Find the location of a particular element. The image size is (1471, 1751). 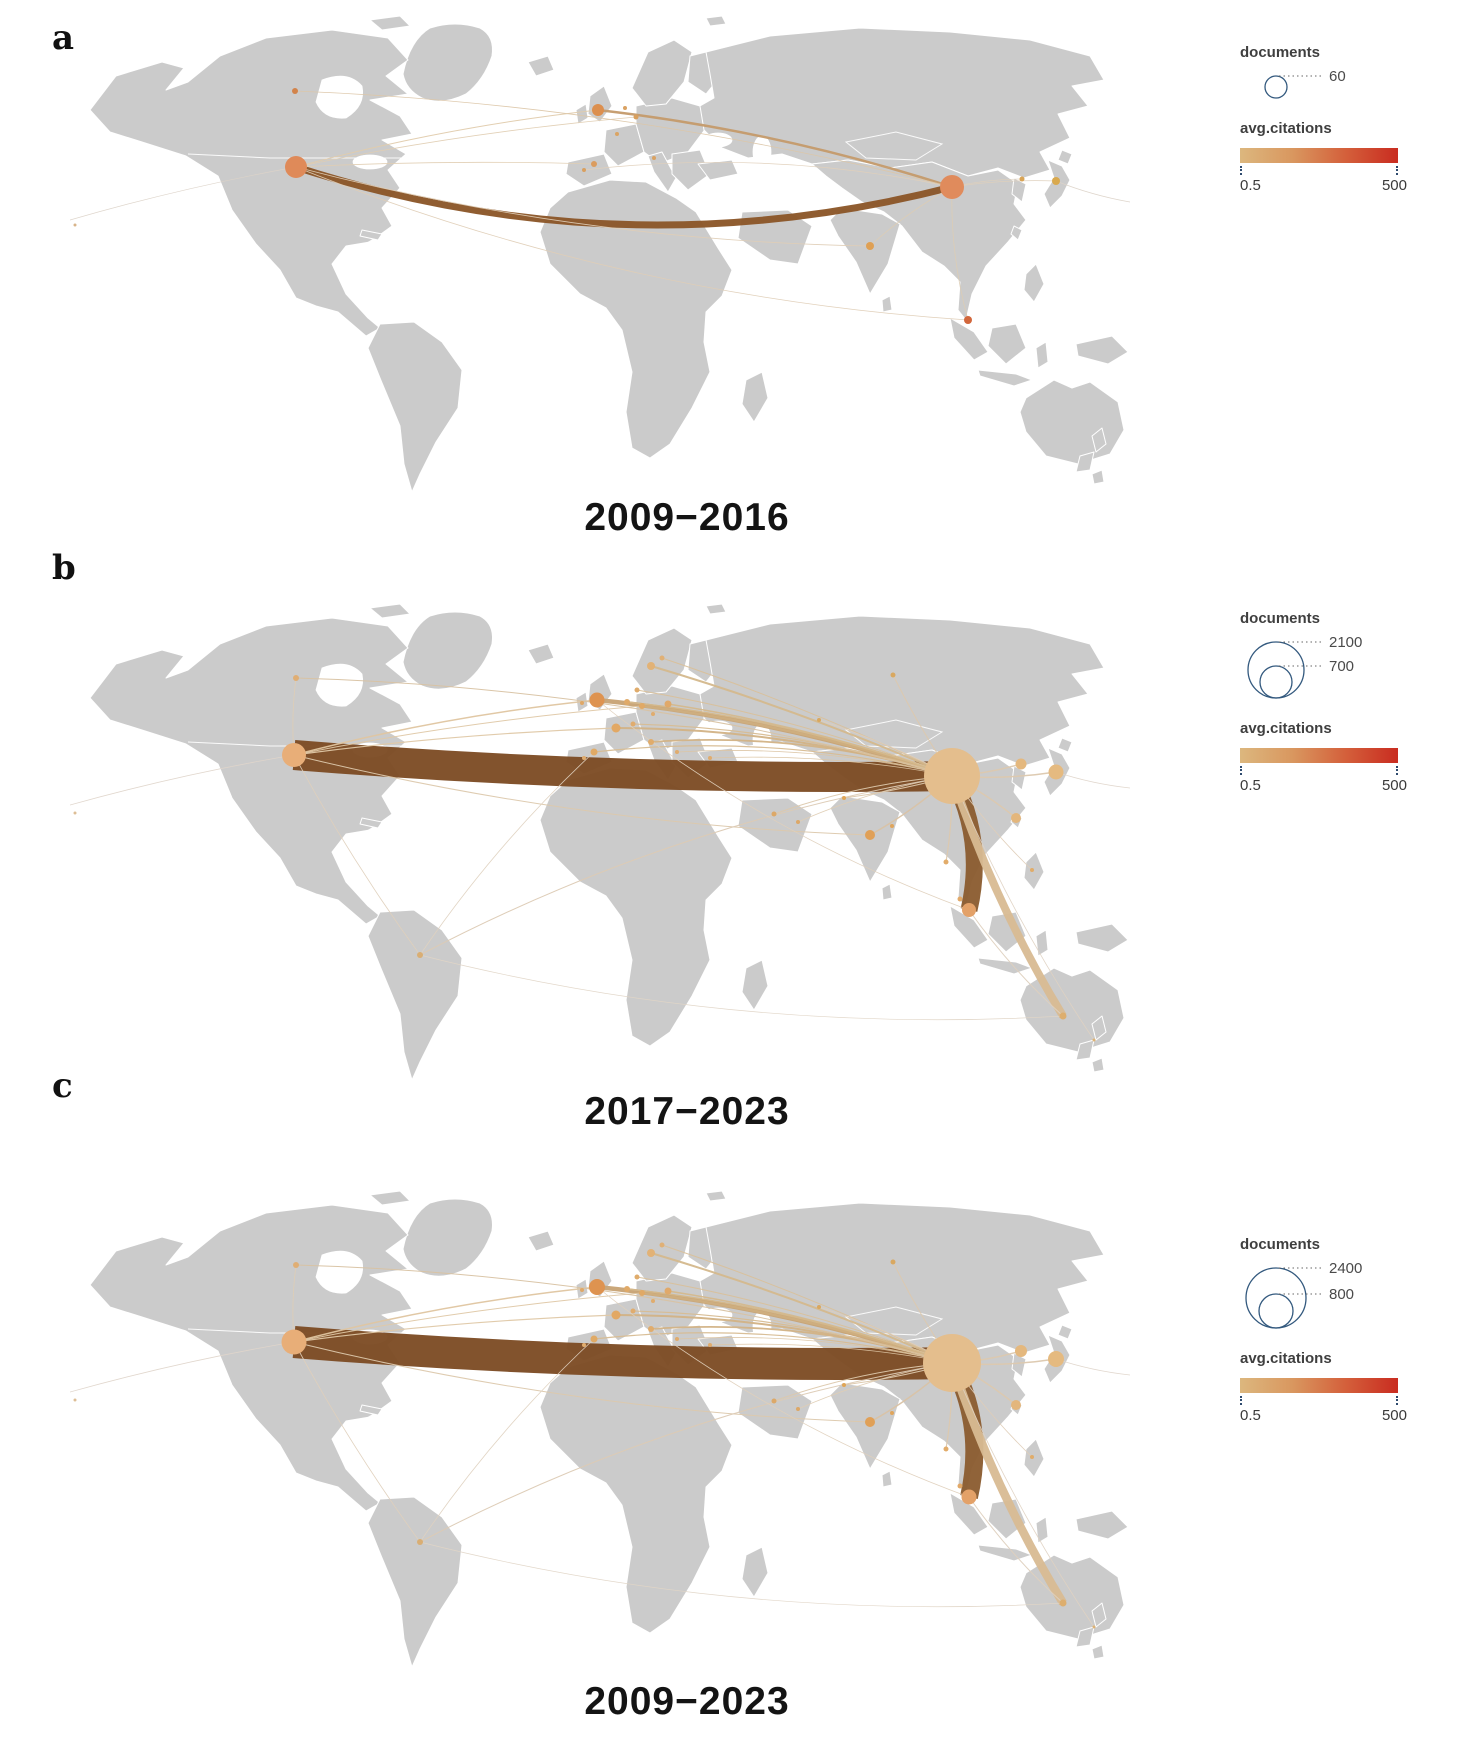

collaboration-overlay is located at coordinates (600, 206).